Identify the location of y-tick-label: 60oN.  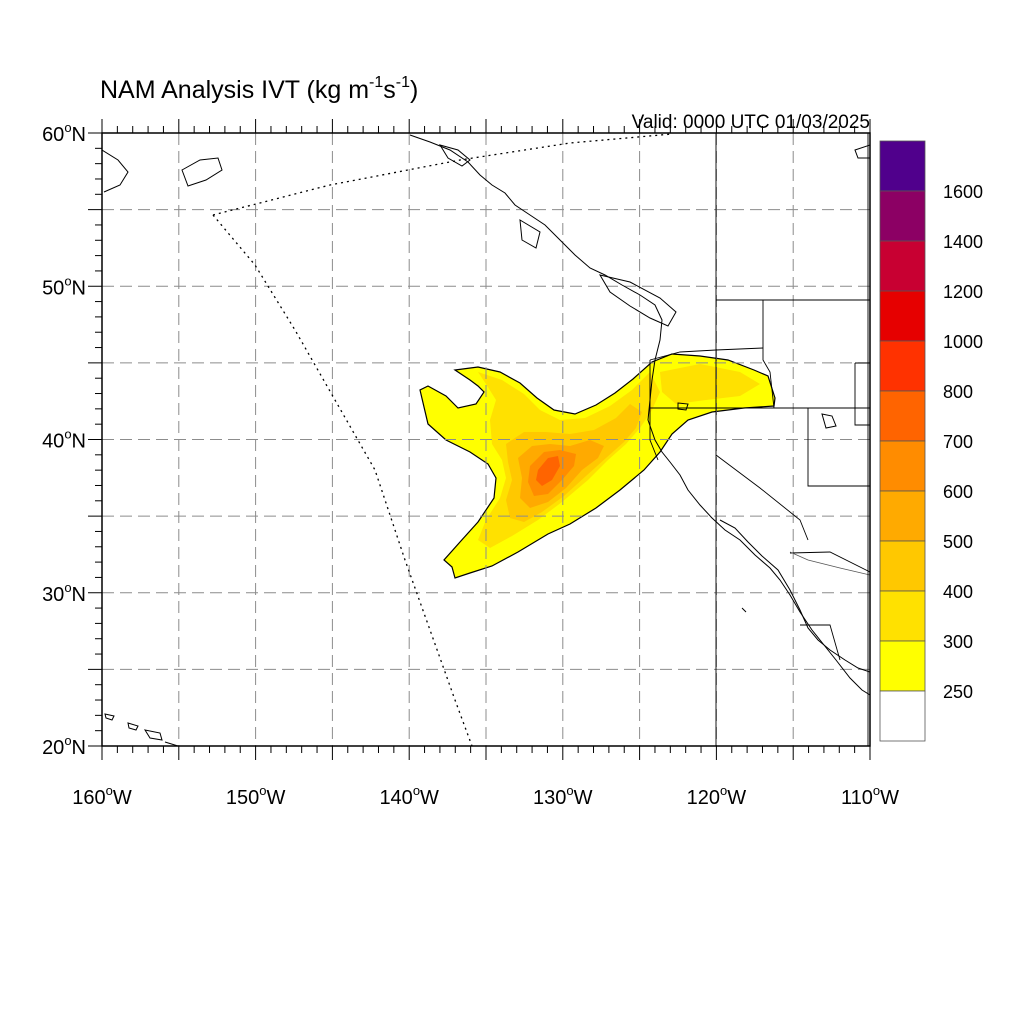
(64, 133).